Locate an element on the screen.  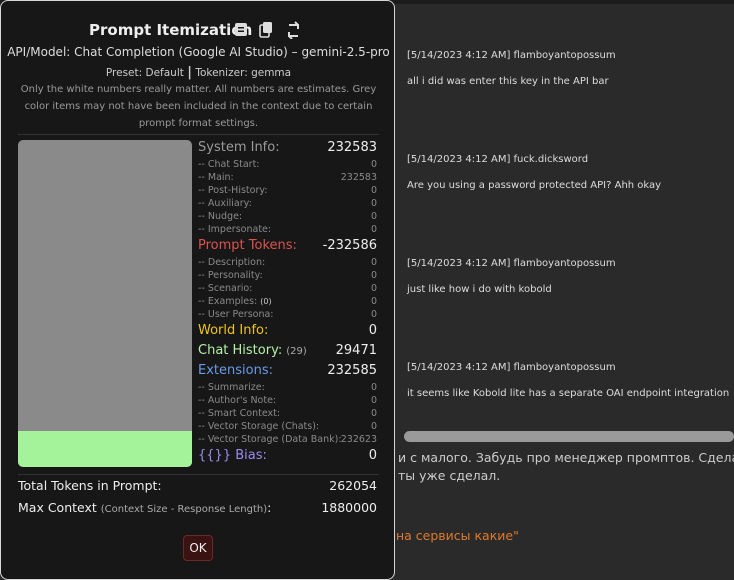
item-label: -- Auxiliary: is located at coordinates (225, 203).